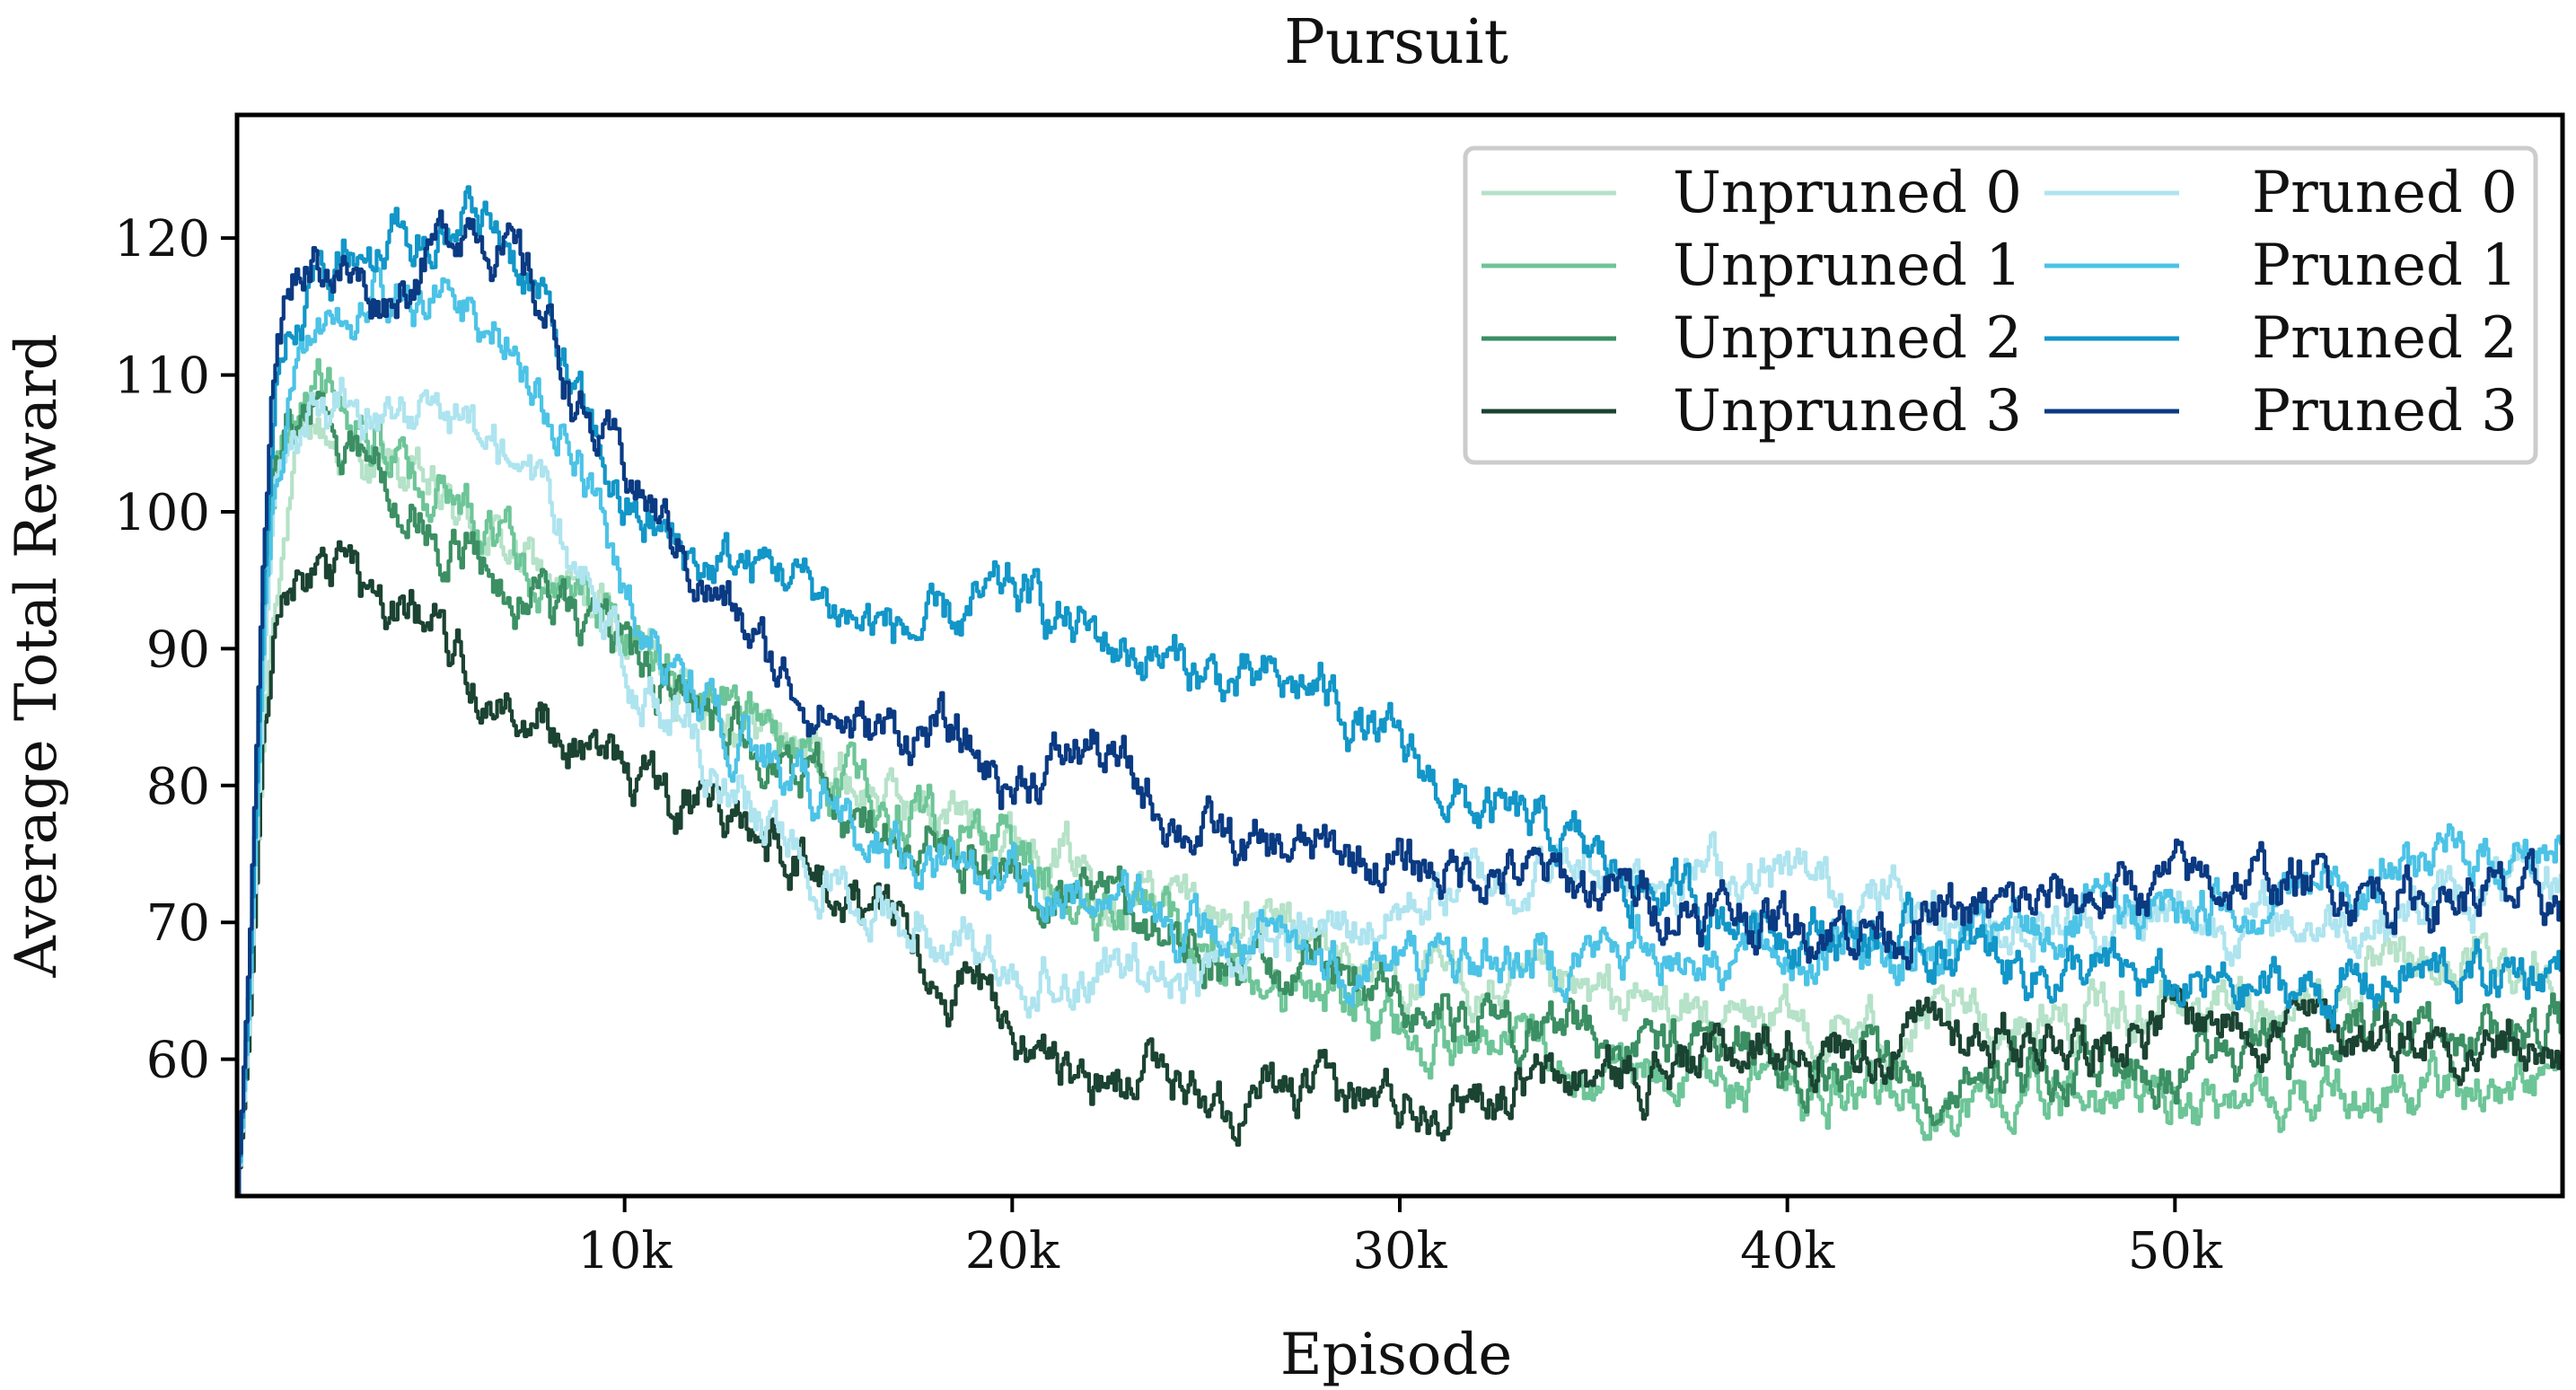 The image size is (2576, 1390). What do you see at coordinates (162, 239) in the screenshot?
I see `y-tick-label: 120` at bounding box center [162, 239].